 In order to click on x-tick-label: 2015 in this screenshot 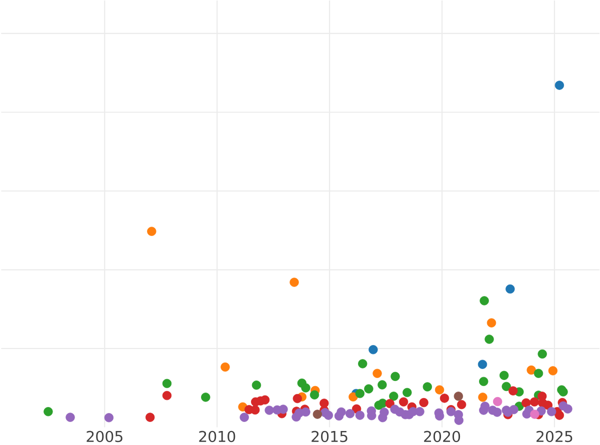, I will do `click(330, 436)`.